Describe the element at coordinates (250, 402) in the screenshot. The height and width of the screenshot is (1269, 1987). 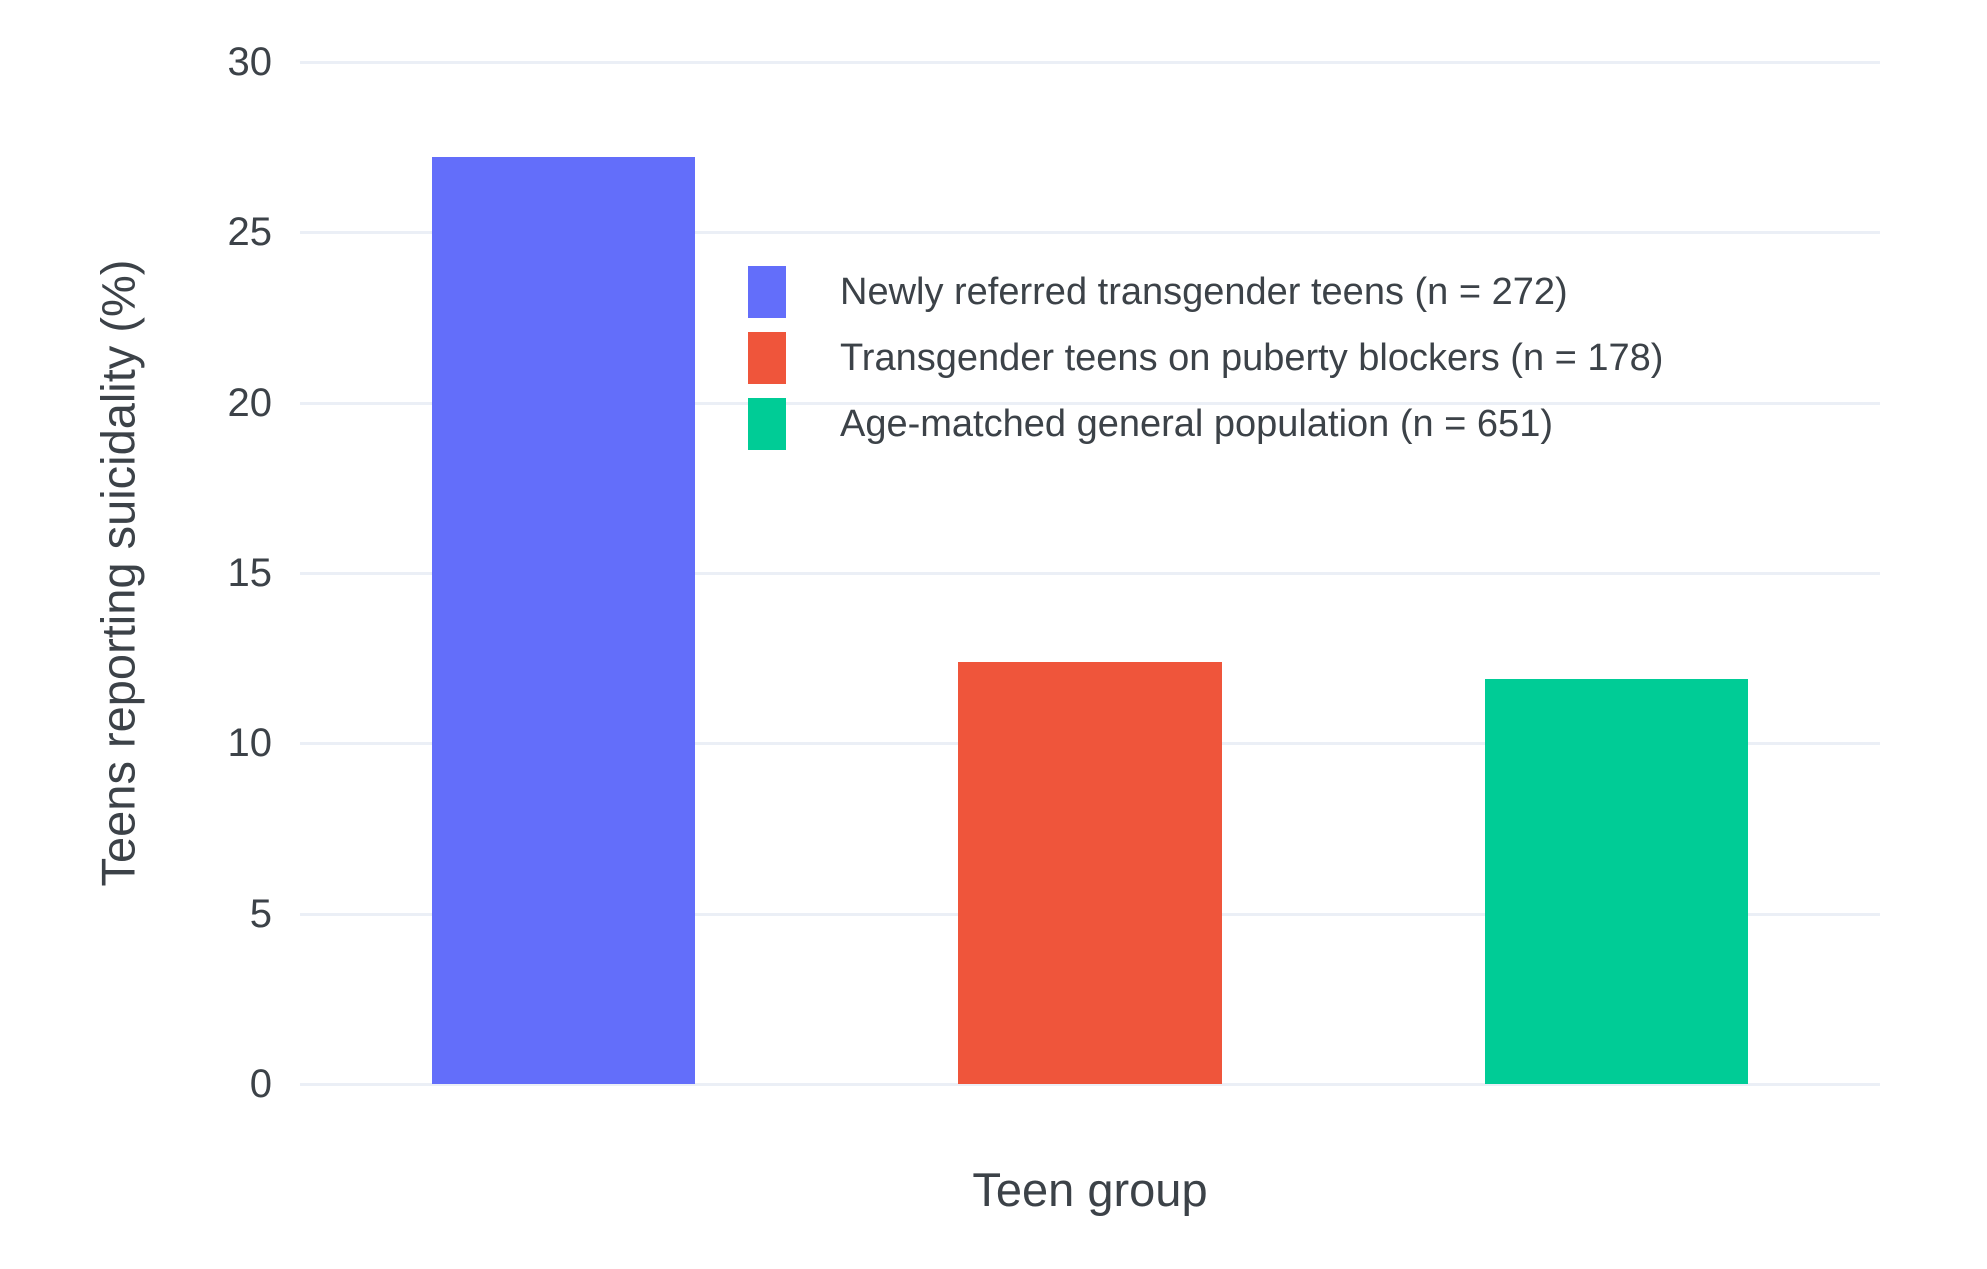
I see `y-tick-label: 20` at that location.